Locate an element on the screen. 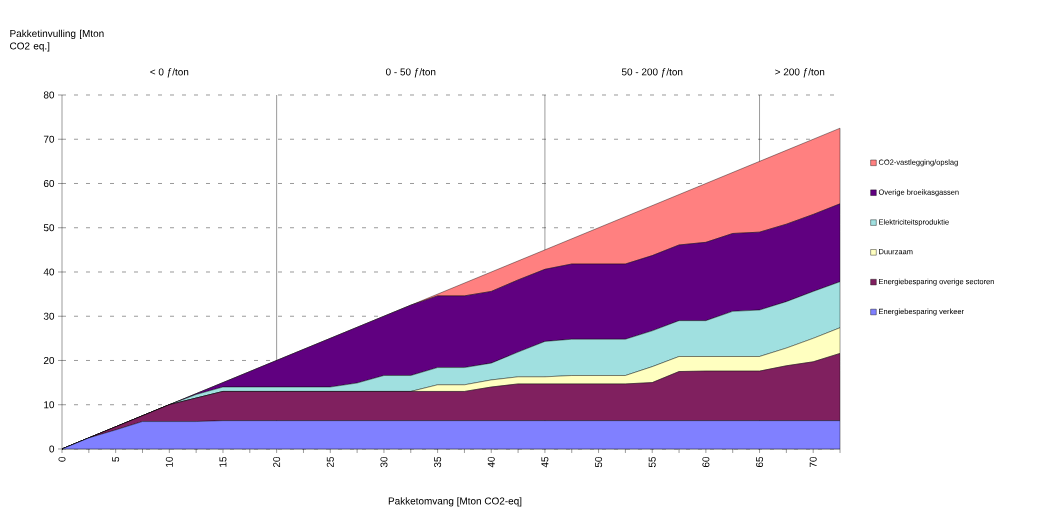 This screenshot has width=1053, height=513. y-tick-label: 10 is located at coordinates (49, 405).